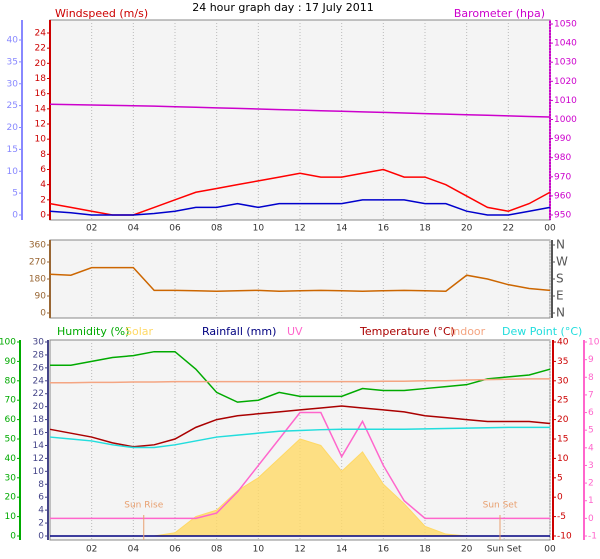 Image resolution: width=600 pixels, height=559 pixels. What do you see at coordinates (550, 229) in the screenshot?
I see `x-tick-label: 00` at bounding box center [550, 229].